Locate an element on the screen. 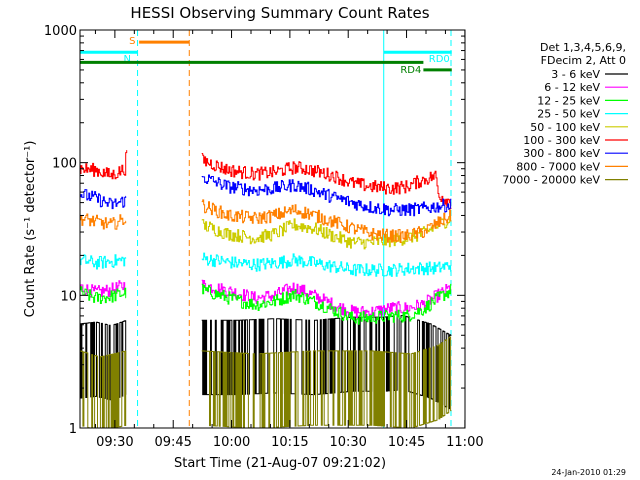 The height and width of the screenshot is (480, 640). flag-label-rd4: RD4 is located at coordinates (410, 70).